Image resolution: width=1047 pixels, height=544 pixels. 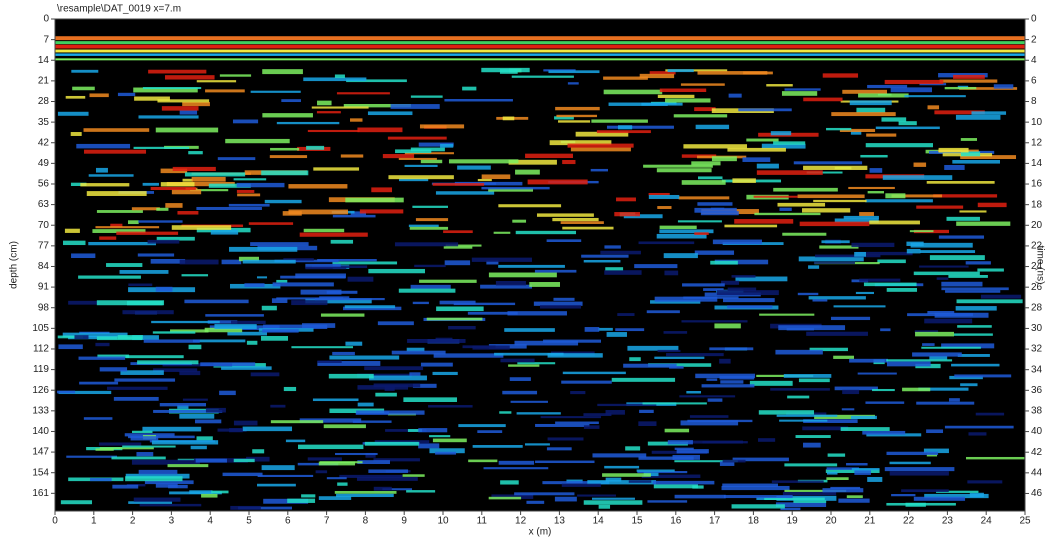 I want to click on y-tick-label: 98, so click(x=44, y=307).